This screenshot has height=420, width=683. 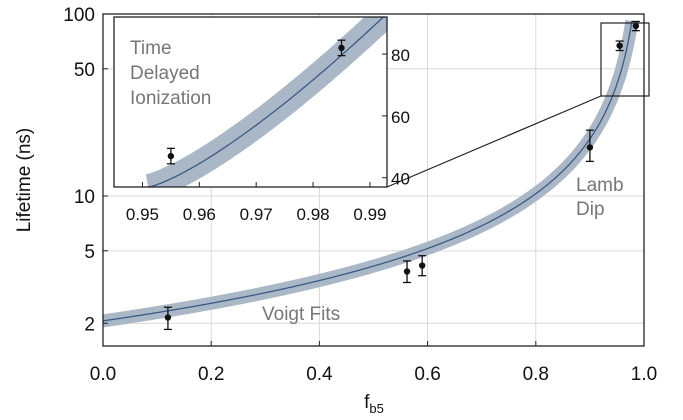 What do you see at coordinates (367, 402) in the screenshot?
I see `x-axis-title-main: f` at bounding box center [367, 402].